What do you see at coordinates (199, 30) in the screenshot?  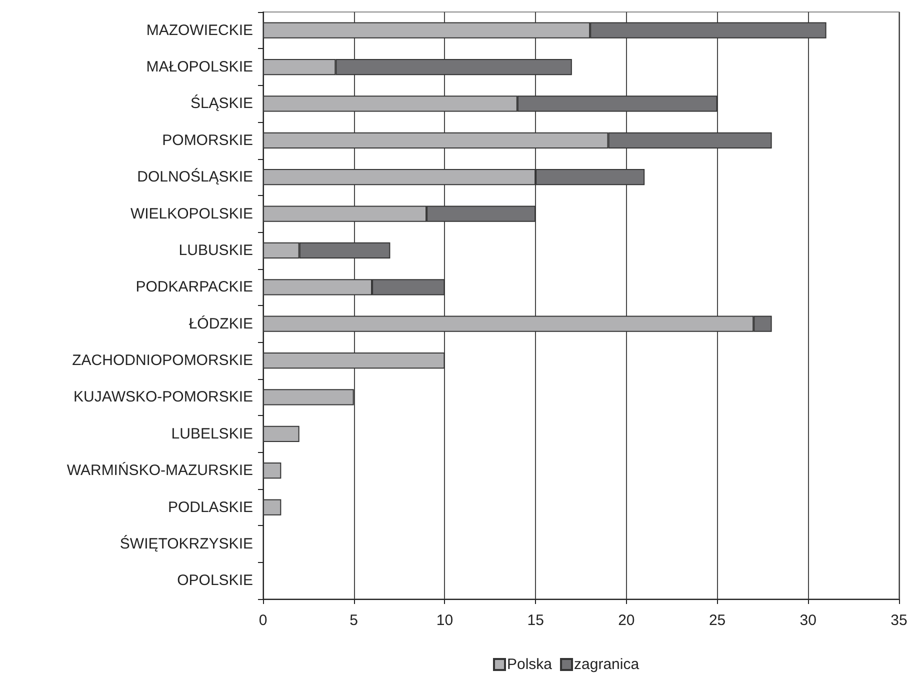 I see `y-tick-label: MAZOWIECKIE` at bounding box center [199, 30].